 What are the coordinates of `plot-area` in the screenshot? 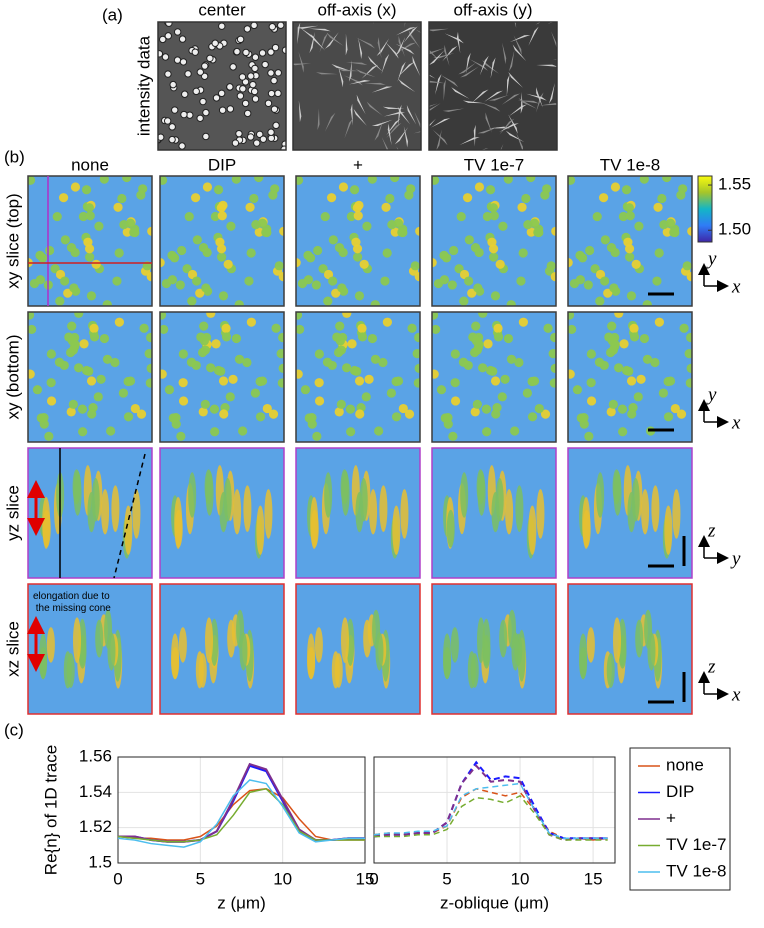 It's located at (494, 810).